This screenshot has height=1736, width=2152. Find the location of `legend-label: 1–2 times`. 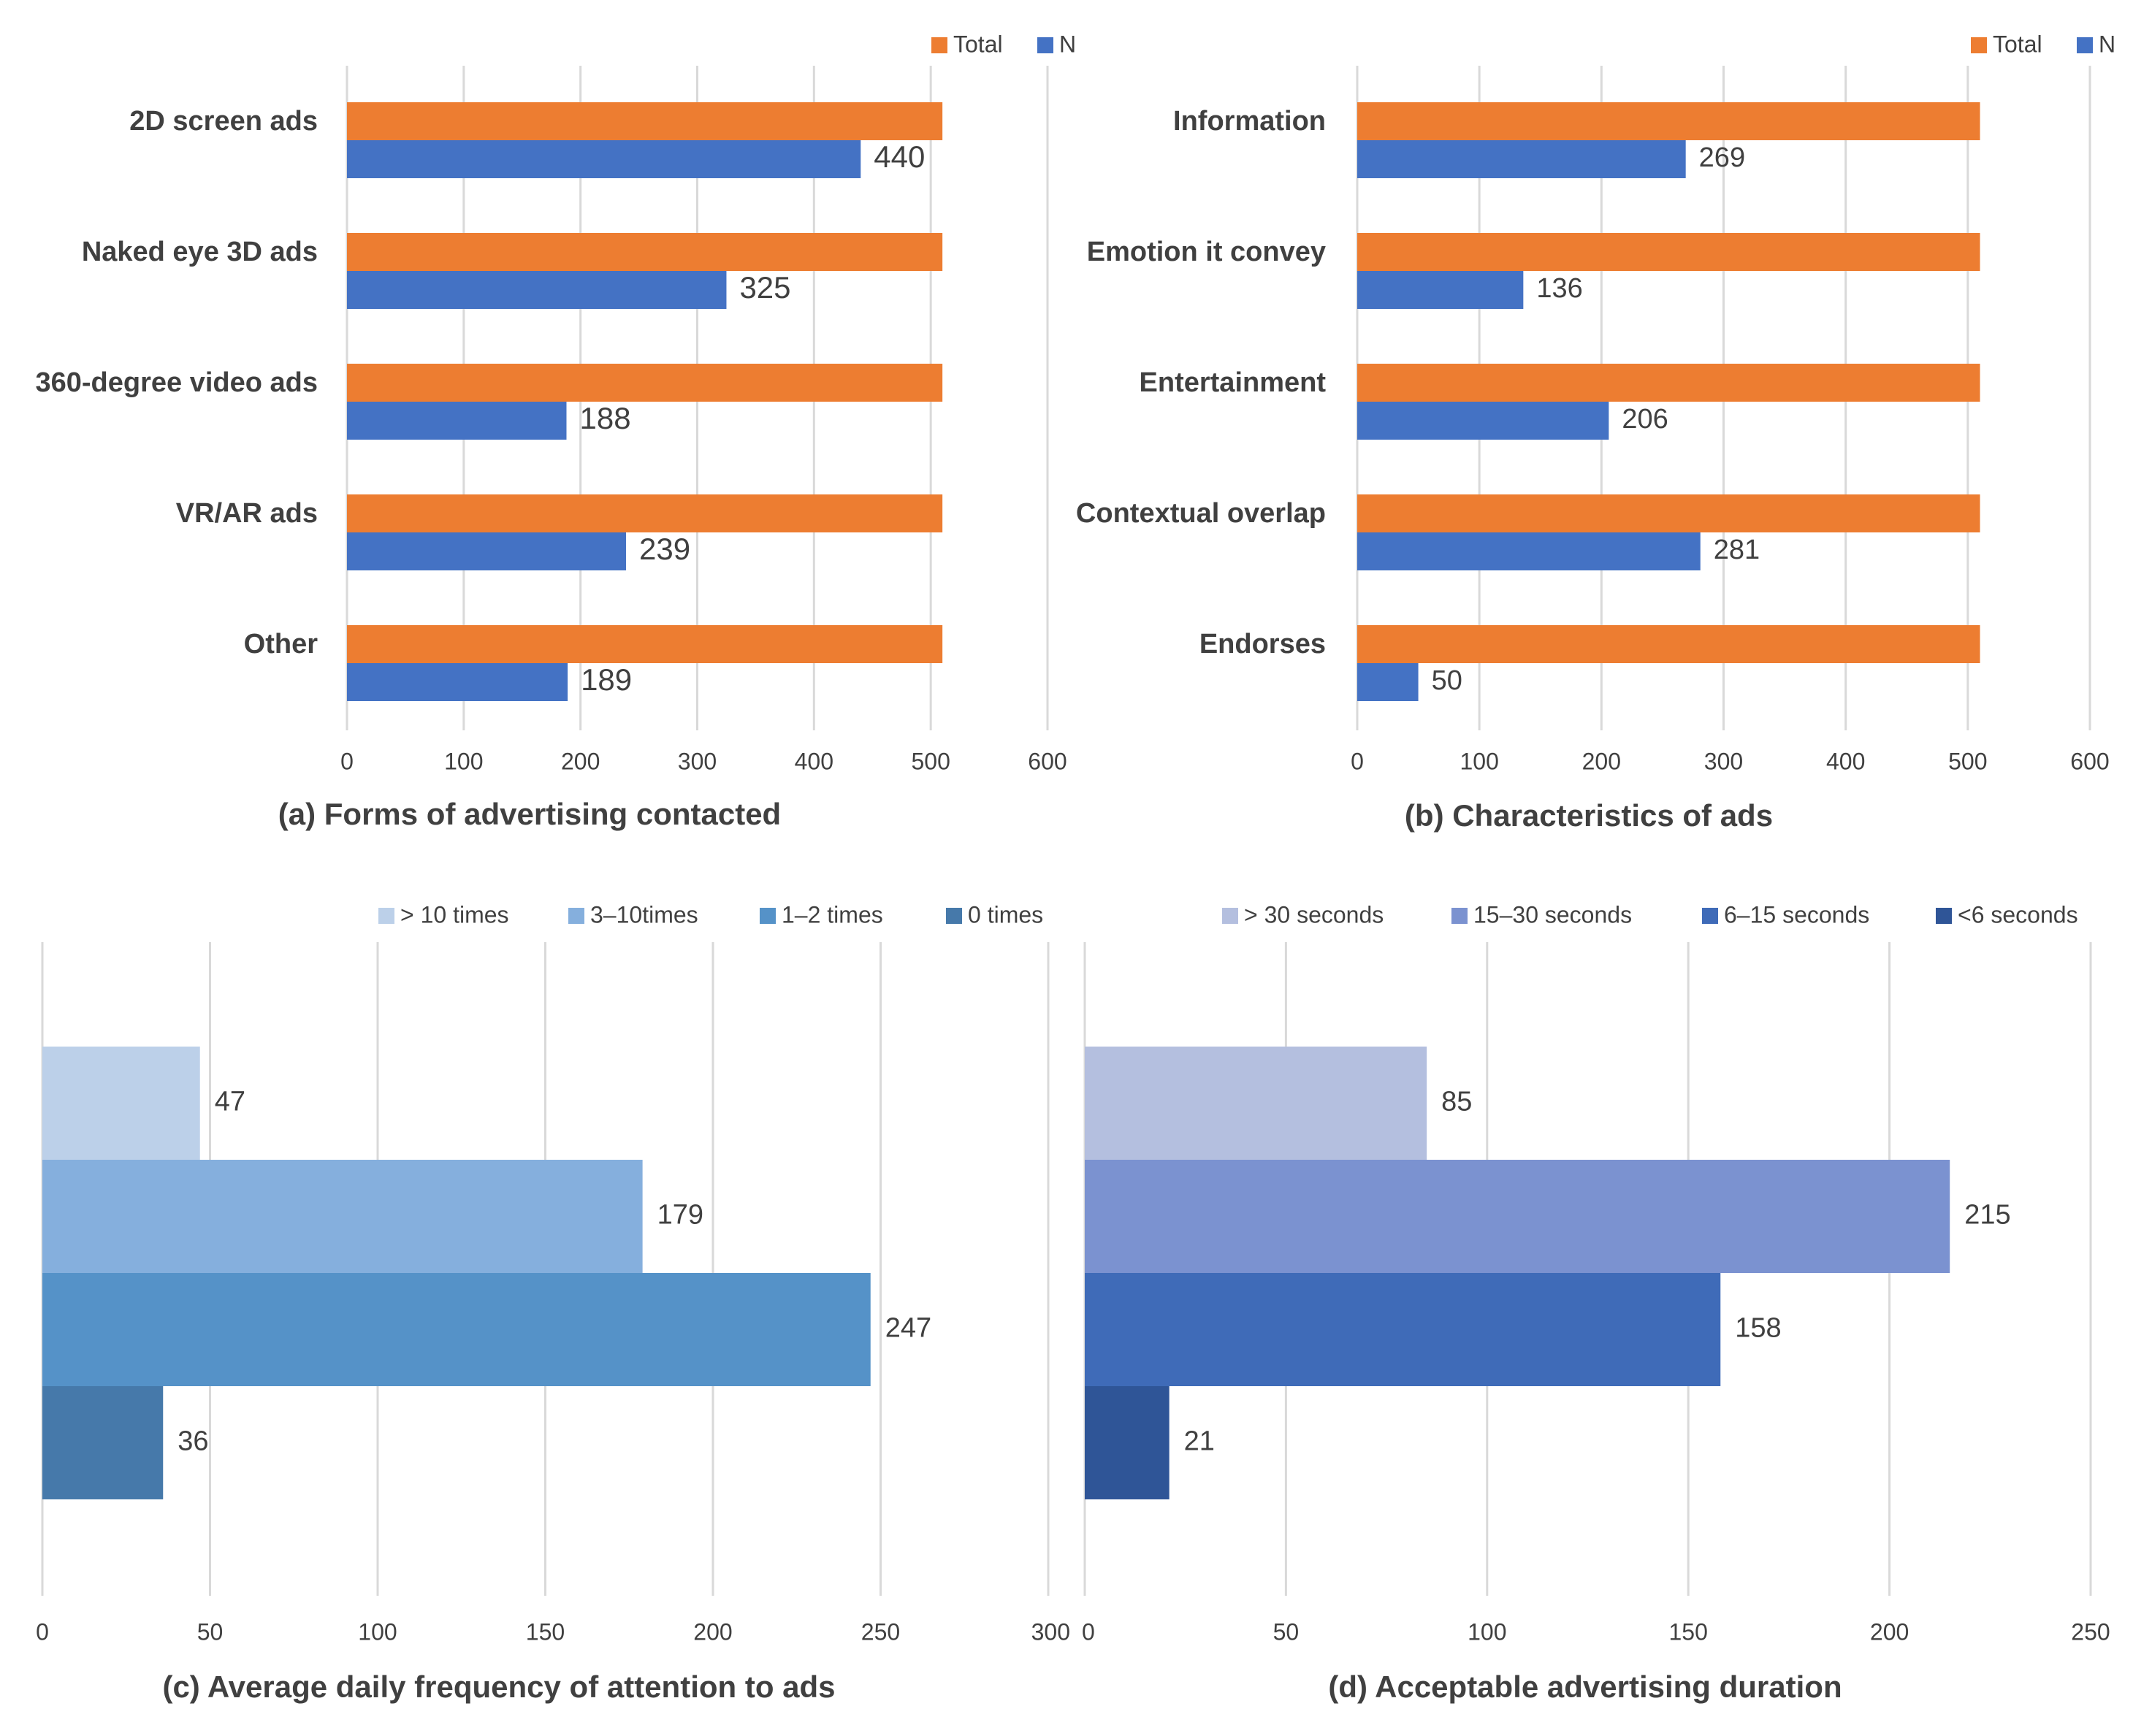

legend-label: 1–2 times is located at coordinates (832, 914).